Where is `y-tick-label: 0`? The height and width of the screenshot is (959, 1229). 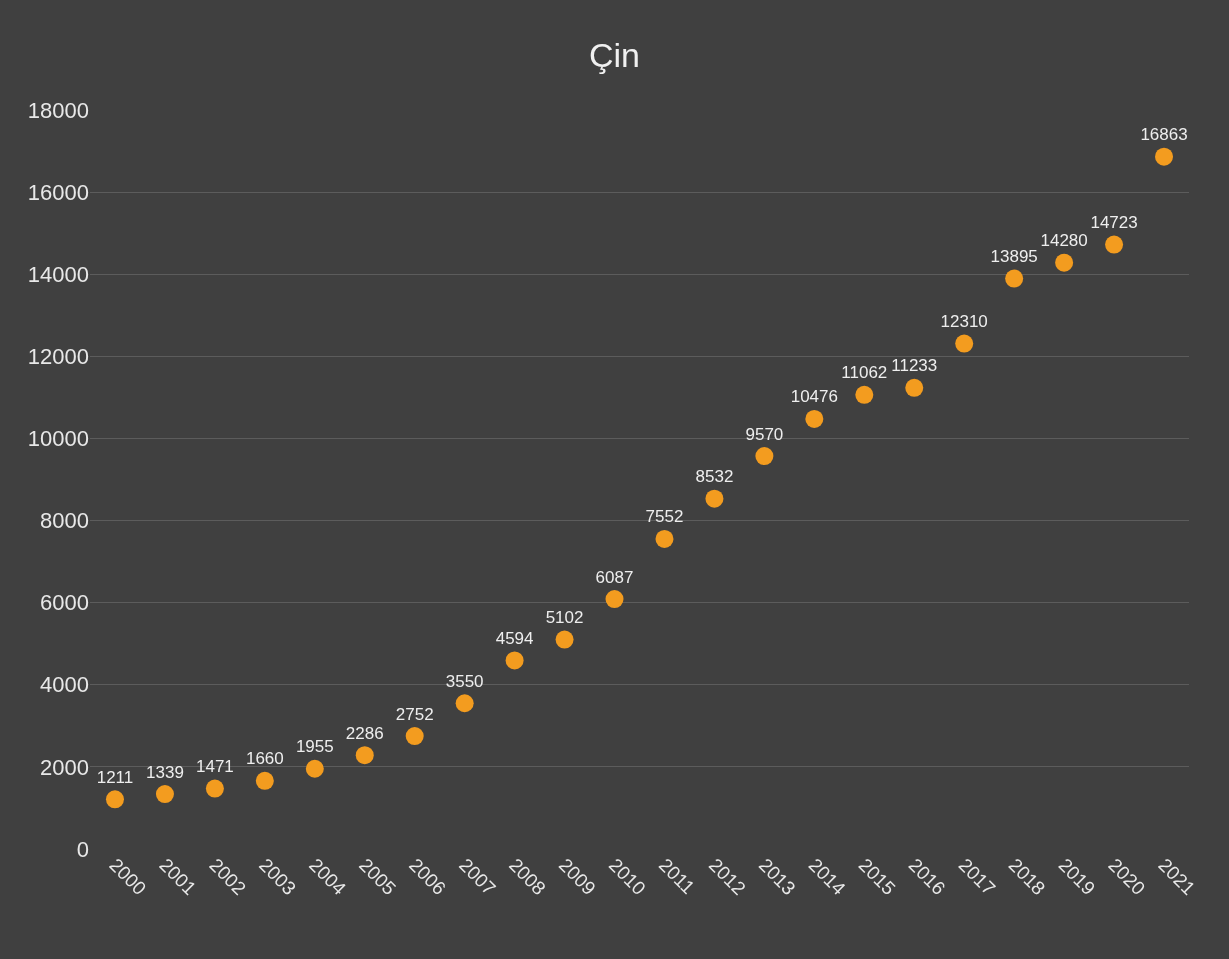 y-tick-label: 0 is located at coordinates (82, 849).